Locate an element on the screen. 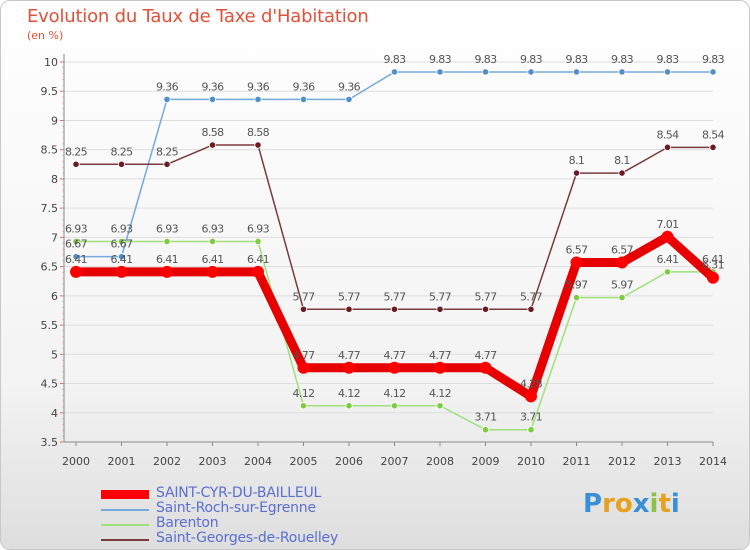 The image size is (750, 550). y-tick-label: 7.5 is located at coordinates (50, 208).